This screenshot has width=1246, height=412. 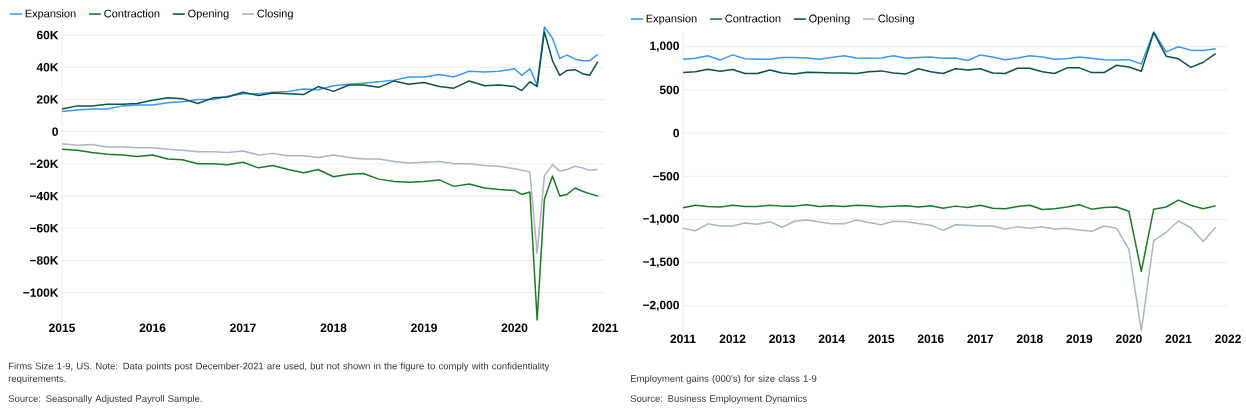 I want to click on x-tick-label: 2014, so click(x=831, y=339).